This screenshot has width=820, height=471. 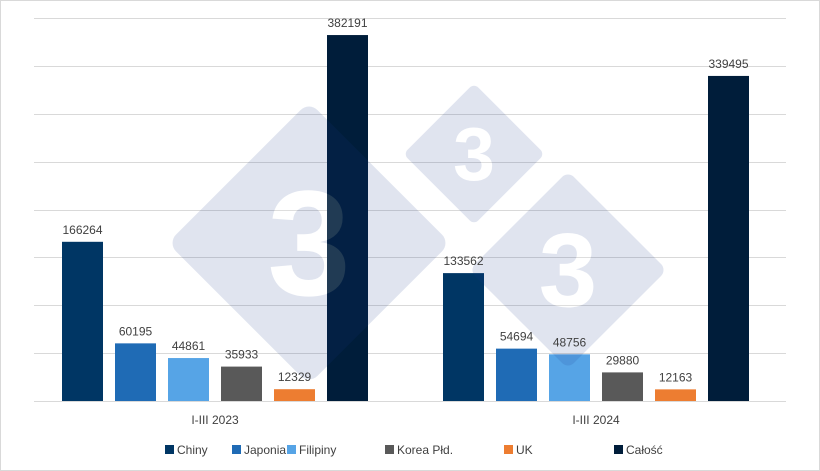 What do you see at coordinates (405, 420) in the screenshot?
I see `category-labels: I-III 2023 I-III 2024` at bounding box center [405, 420].